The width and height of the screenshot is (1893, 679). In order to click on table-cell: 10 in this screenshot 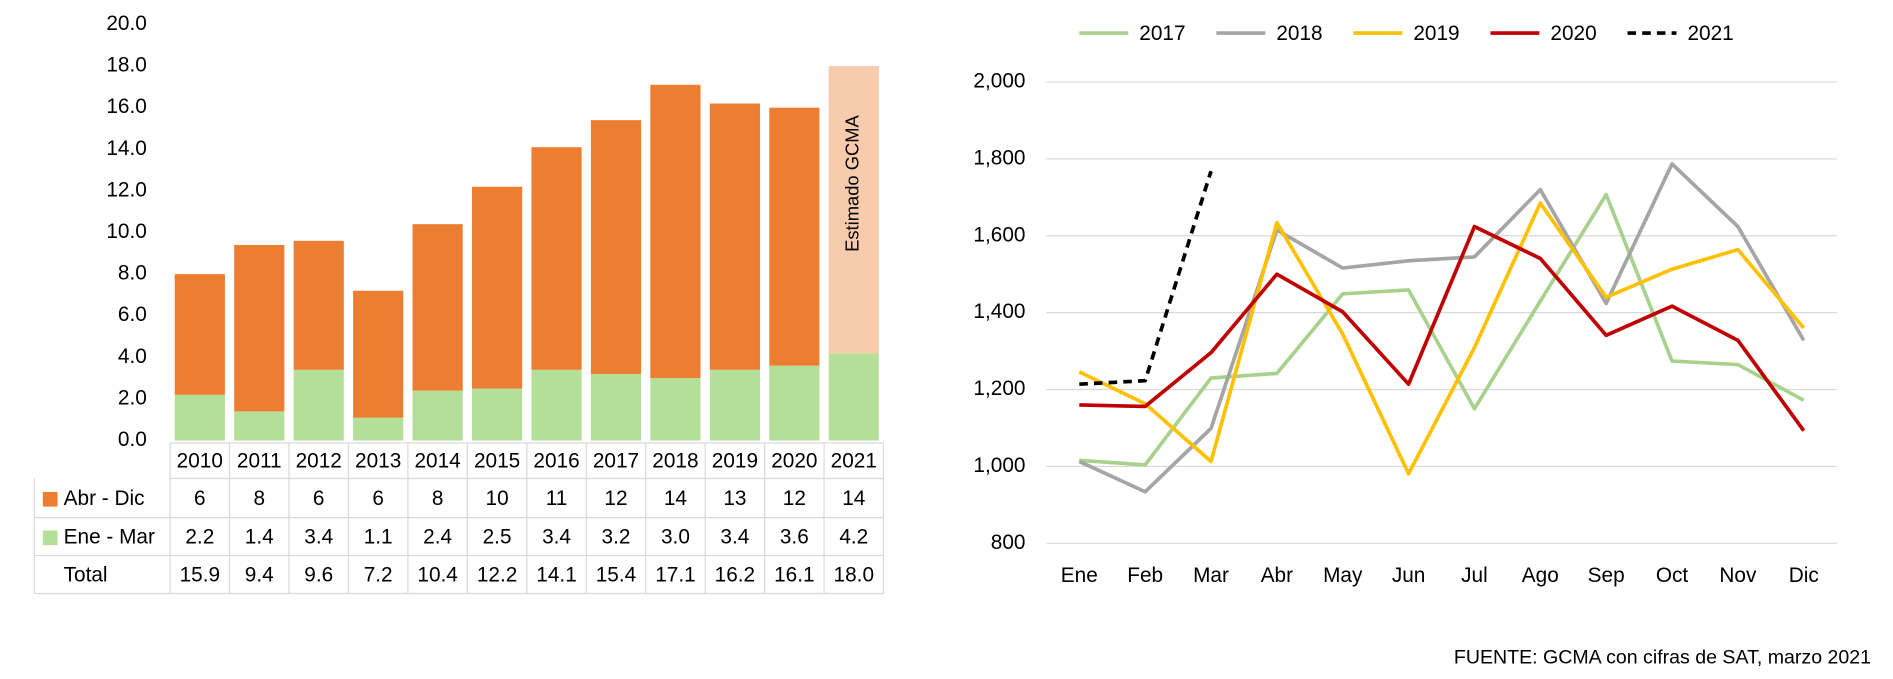, I will do `click(497, 498)`.